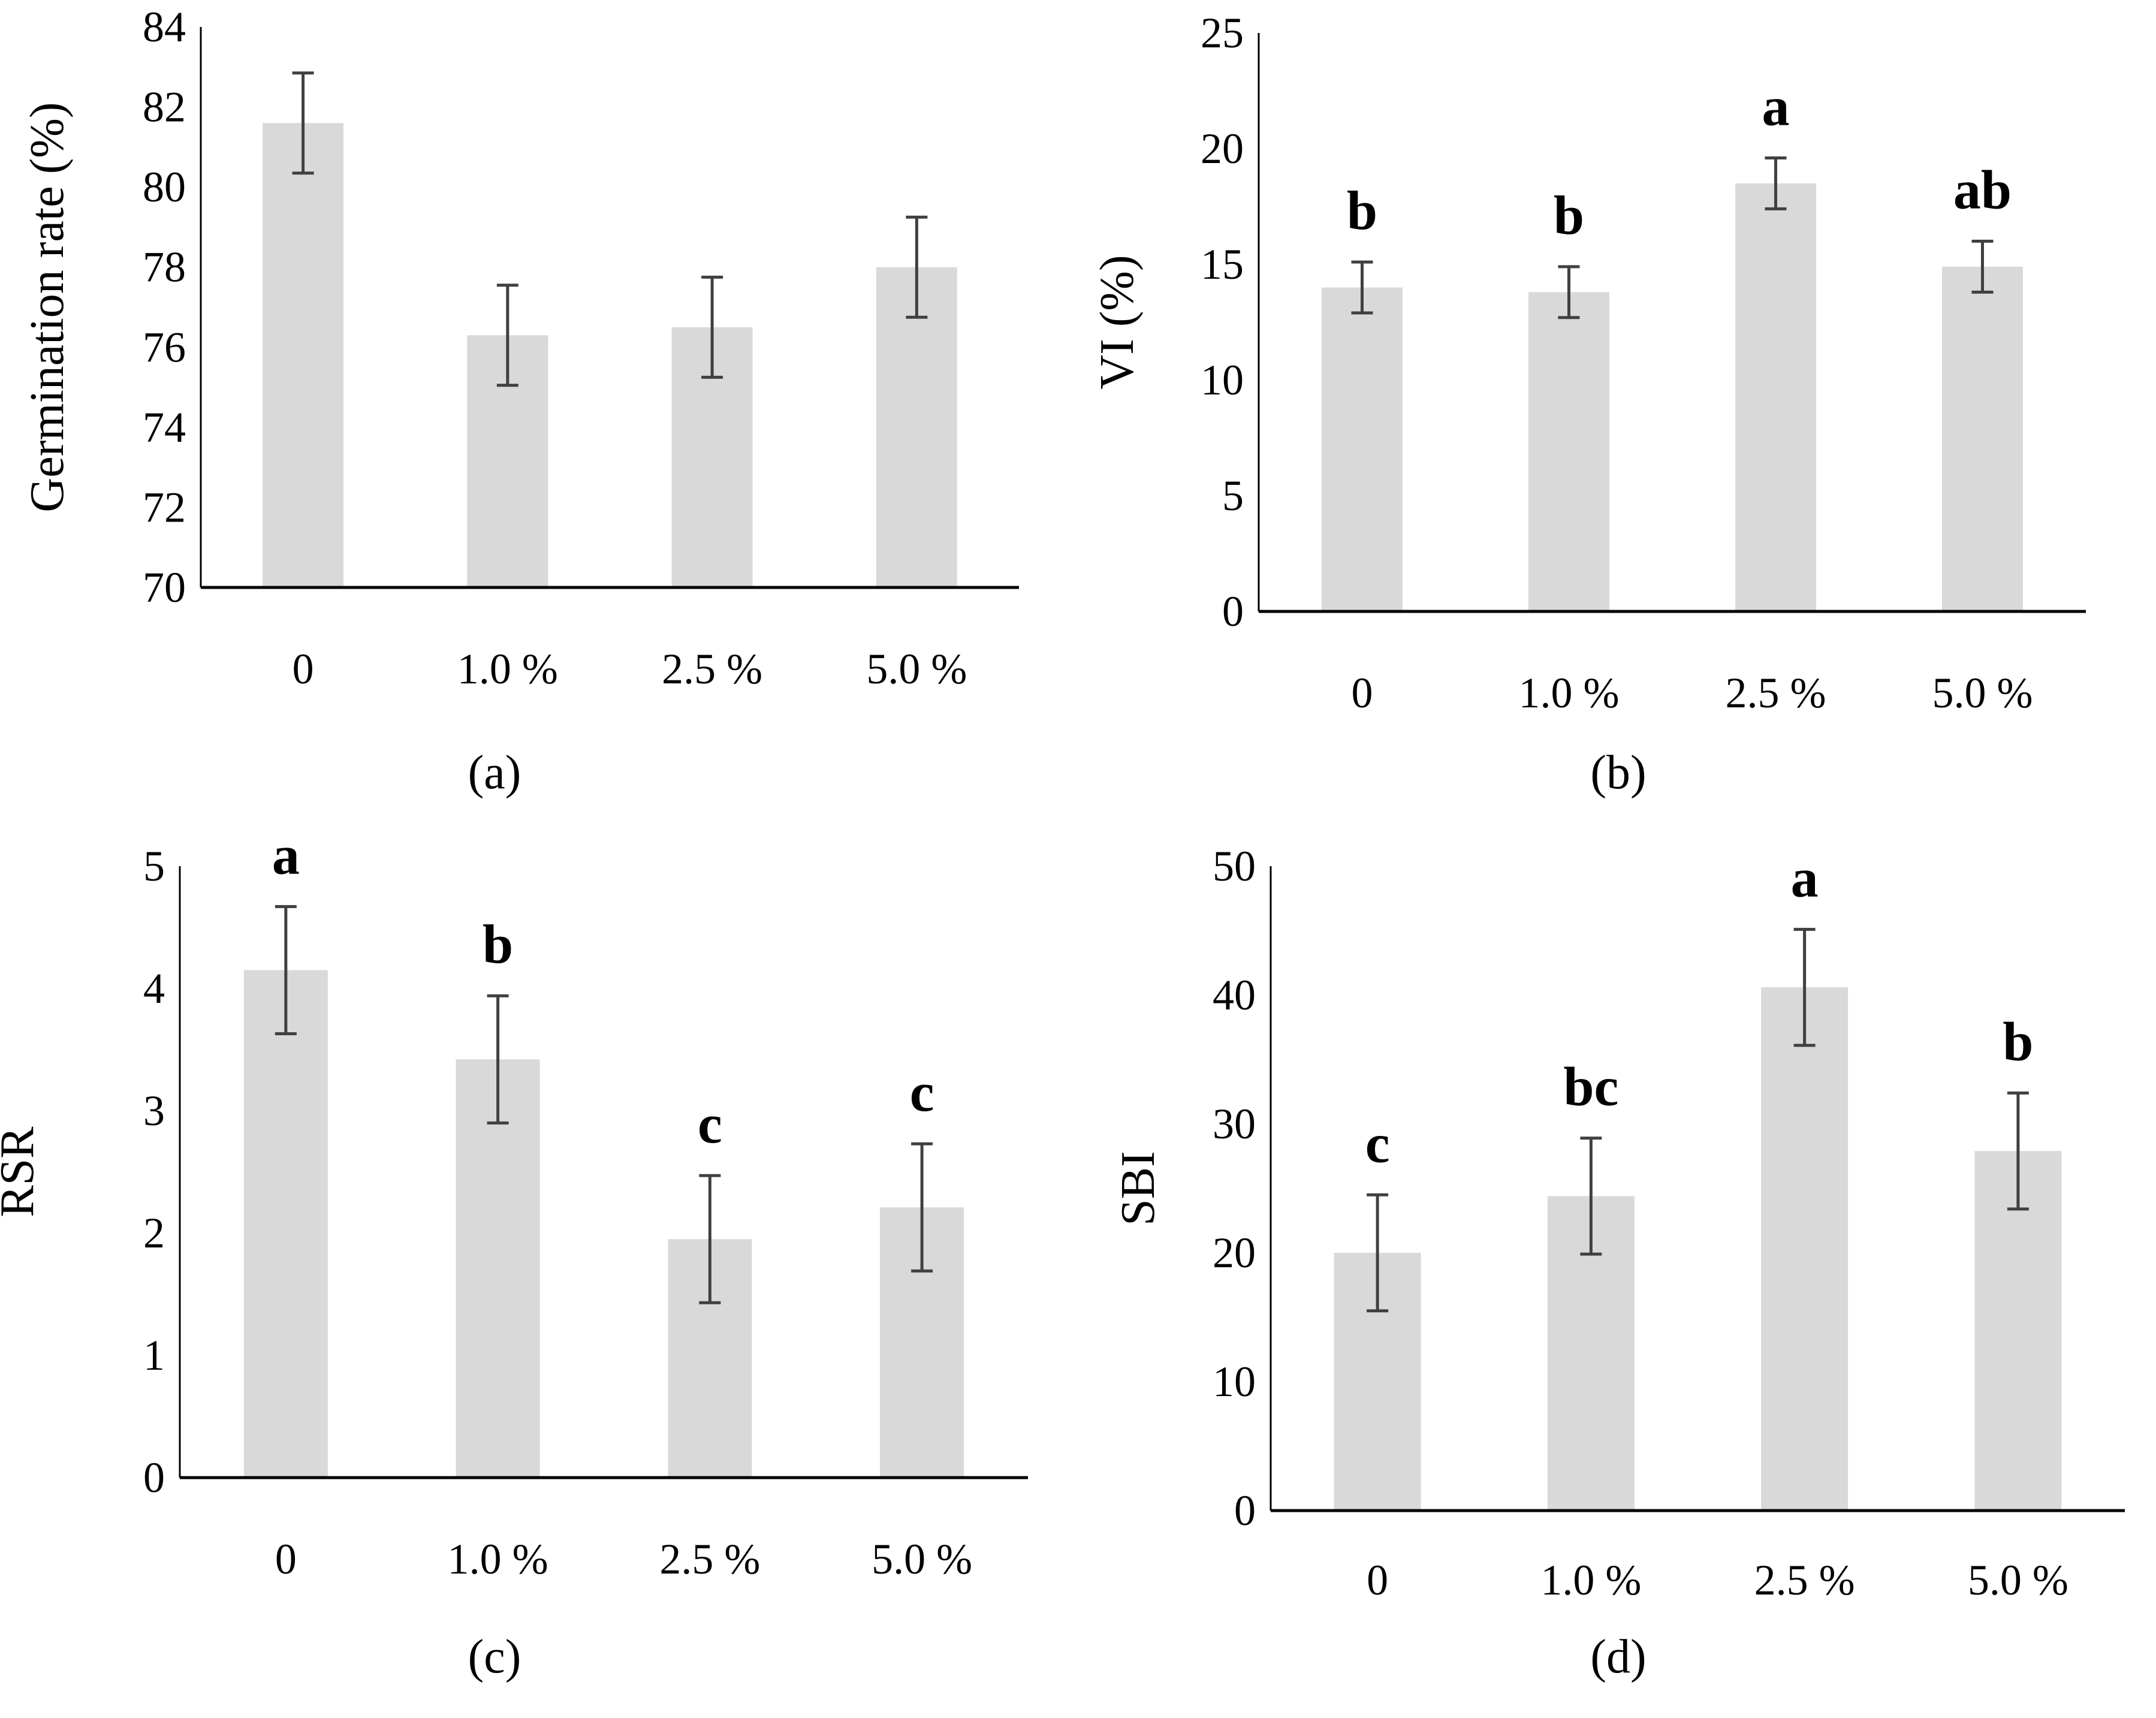 The image size is (2156, 1718). What do you see at coordinates (494, 1656) in the screenshot?
I see `panel-label: (c)` at bounding box center [494, 1656].